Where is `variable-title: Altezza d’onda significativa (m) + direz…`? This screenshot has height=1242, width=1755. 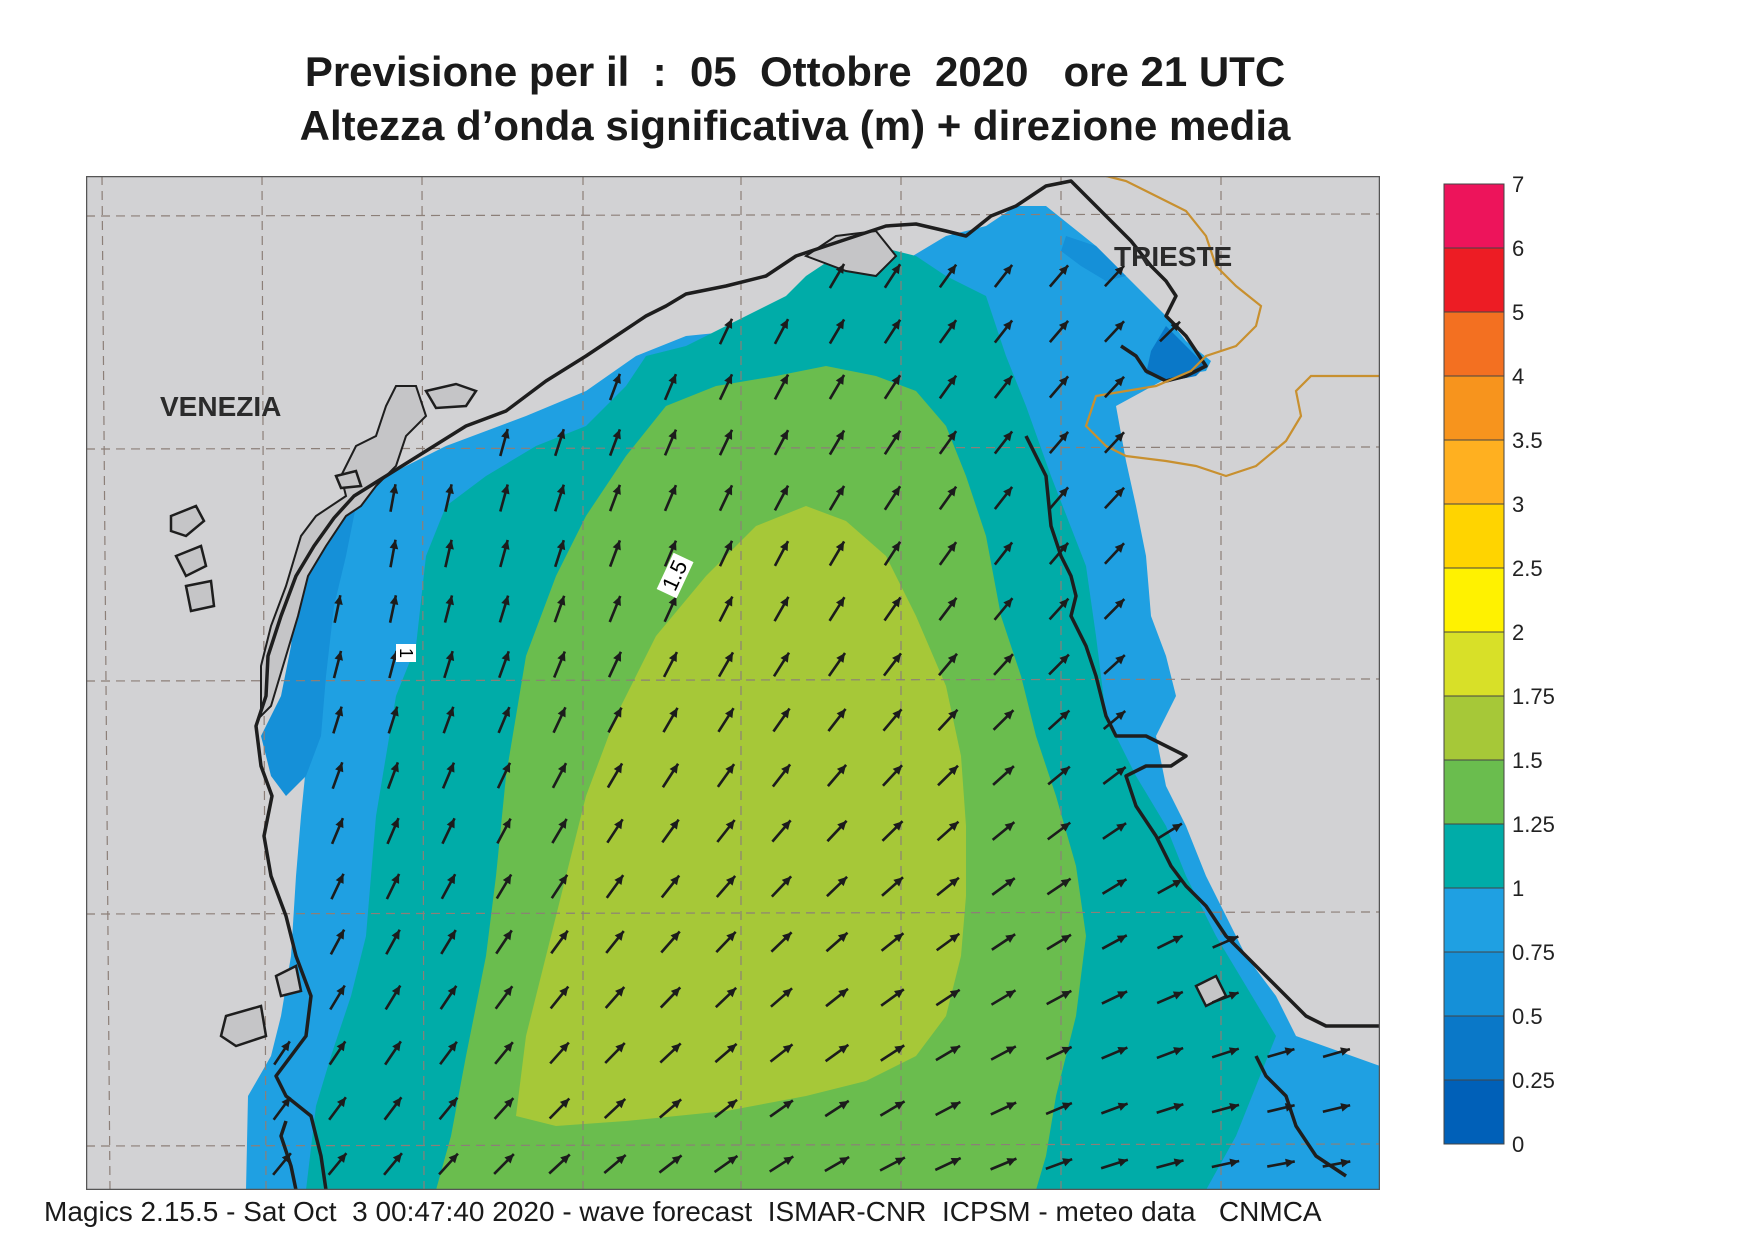
variable-title: Altezza d’onda significativa (m) + direz… is located at coordinates (795, 125).